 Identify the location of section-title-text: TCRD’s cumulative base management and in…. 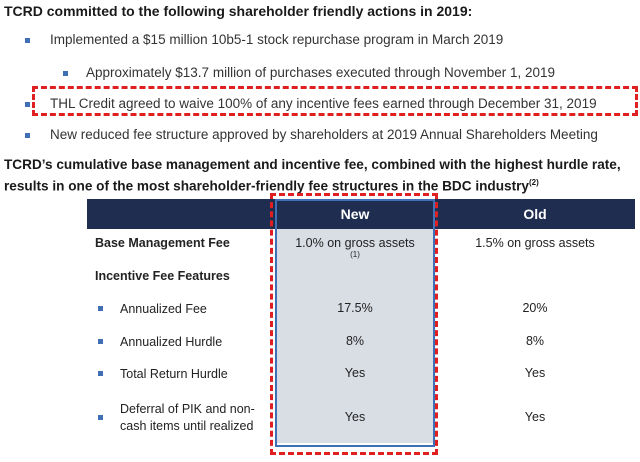
(312, 175).